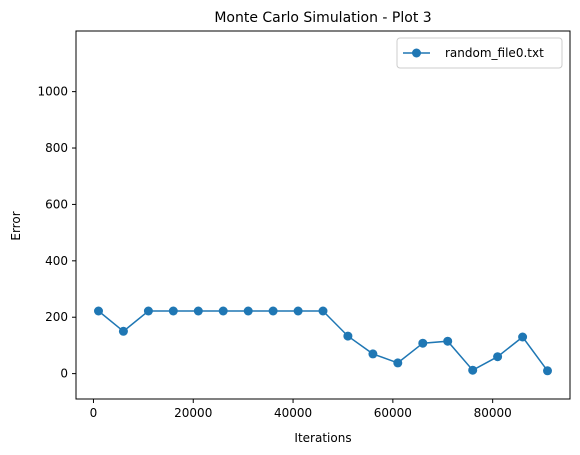  What do you see at coordinates (16, 225) in the screenshot?
I see `y-axis-label: Error` at bounding box center [16, 225].